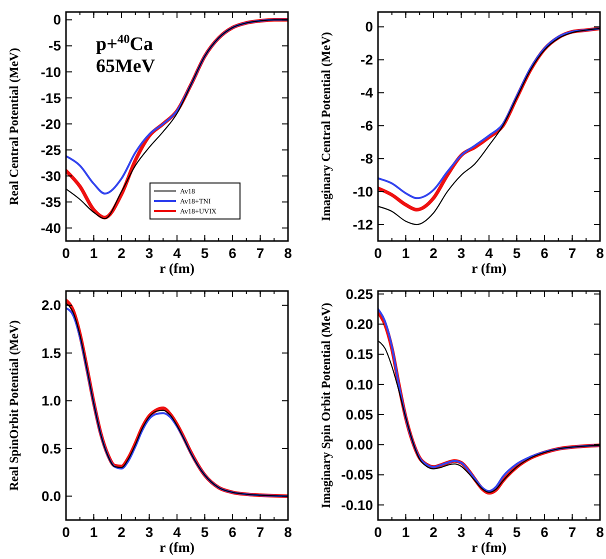 Image resolution: width=606 pixels, height=559 pixels. What do you see at coordinates (360, 384) in the screenshot?
I see `y-tick-label: 0.10` at bounding box center [360, 384].